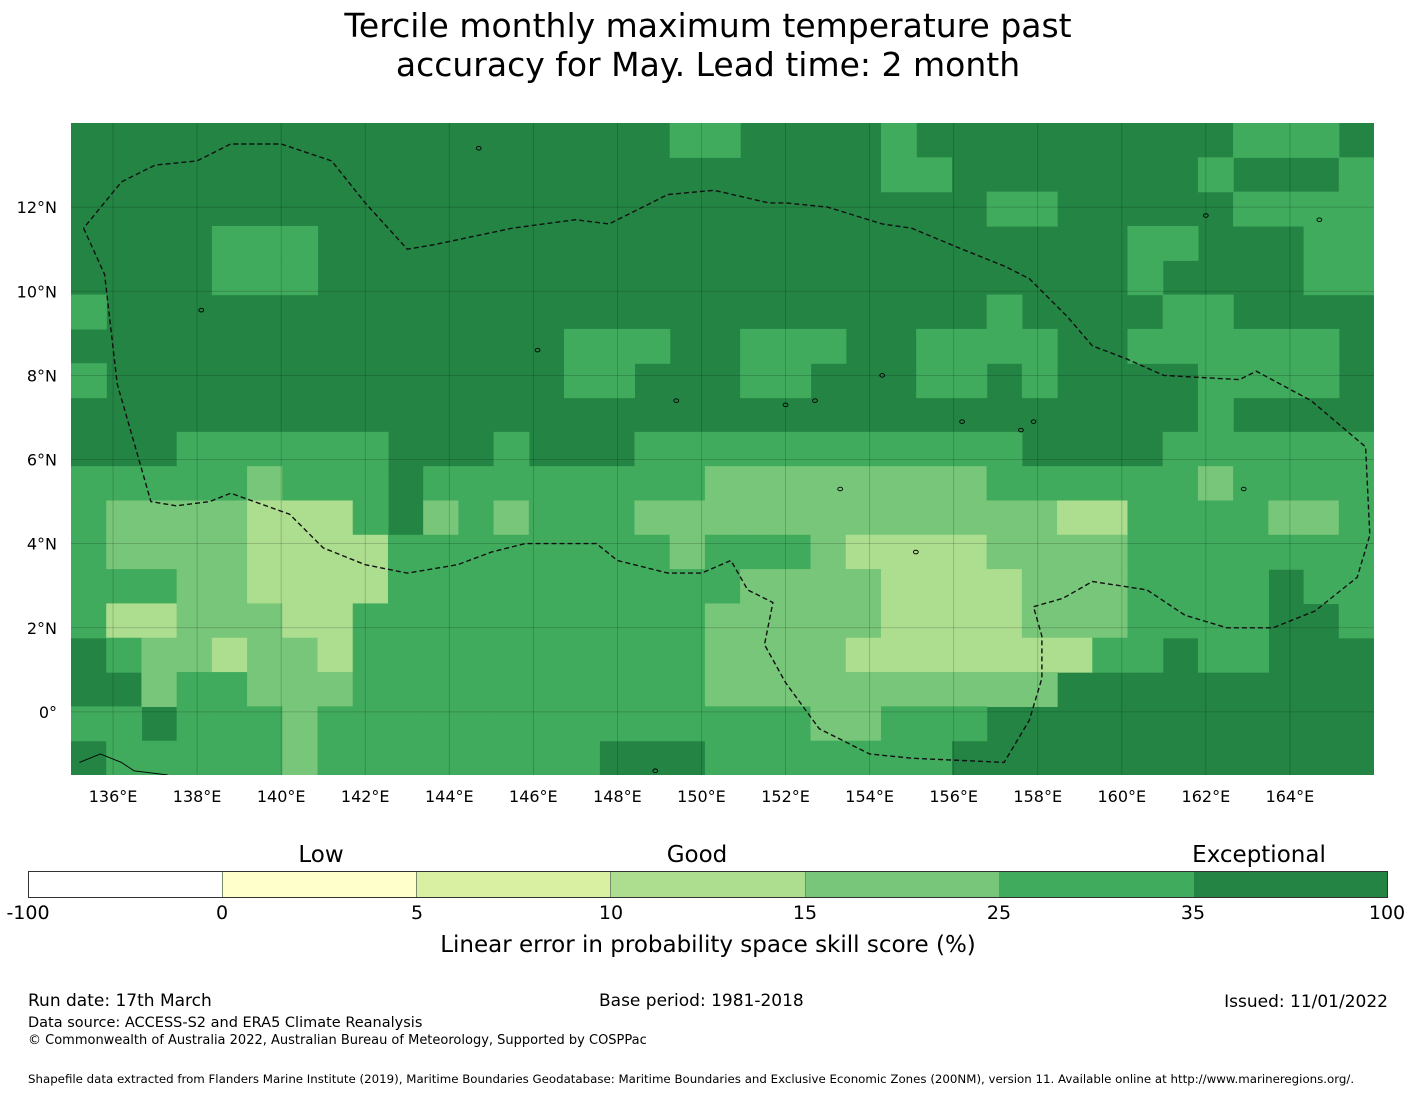 The image size is (1416, 1095). Describe the element at coordinates (37, 291) in the screenshot. I see `y-tick-label: 10°N` at that location.